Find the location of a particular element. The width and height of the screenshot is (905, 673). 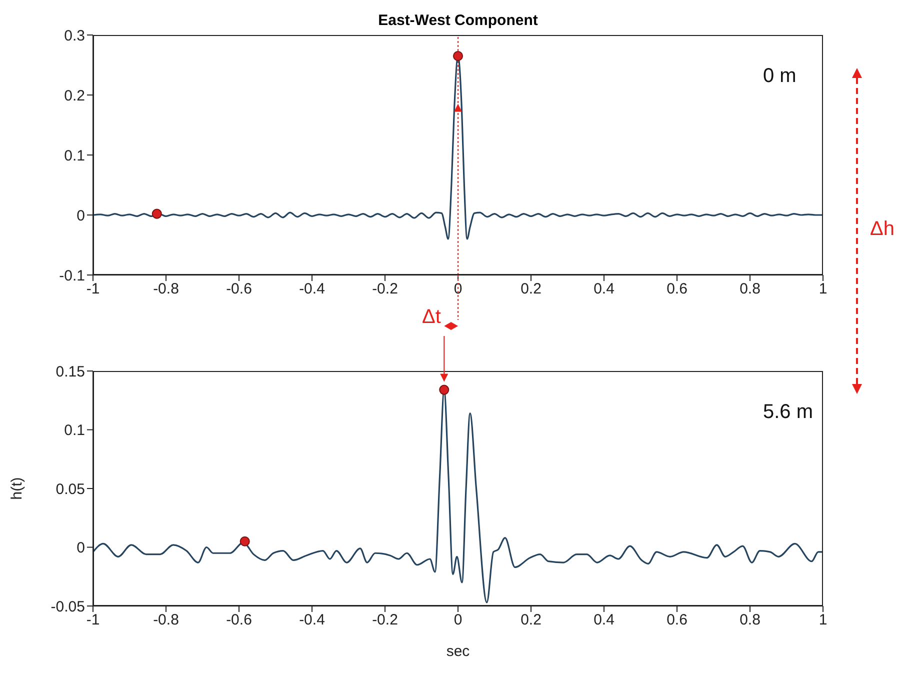

annotation: 0 m is located at coordinates (779, 76).